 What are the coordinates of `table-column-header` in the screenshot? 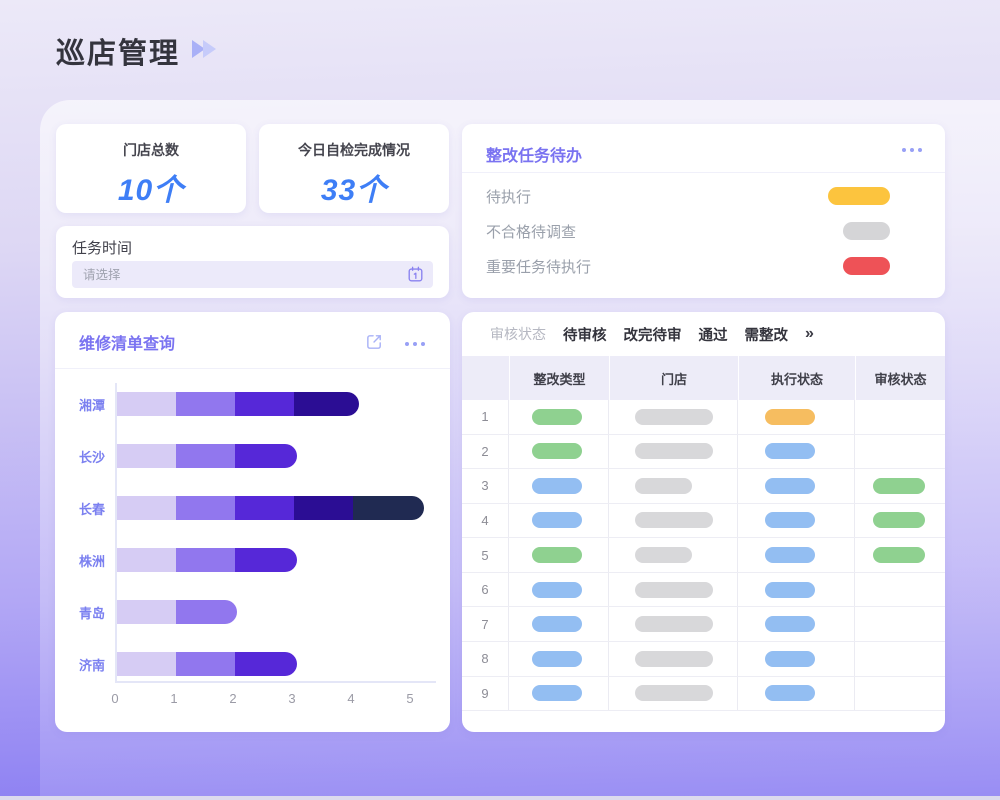 It's located at (485, 378).